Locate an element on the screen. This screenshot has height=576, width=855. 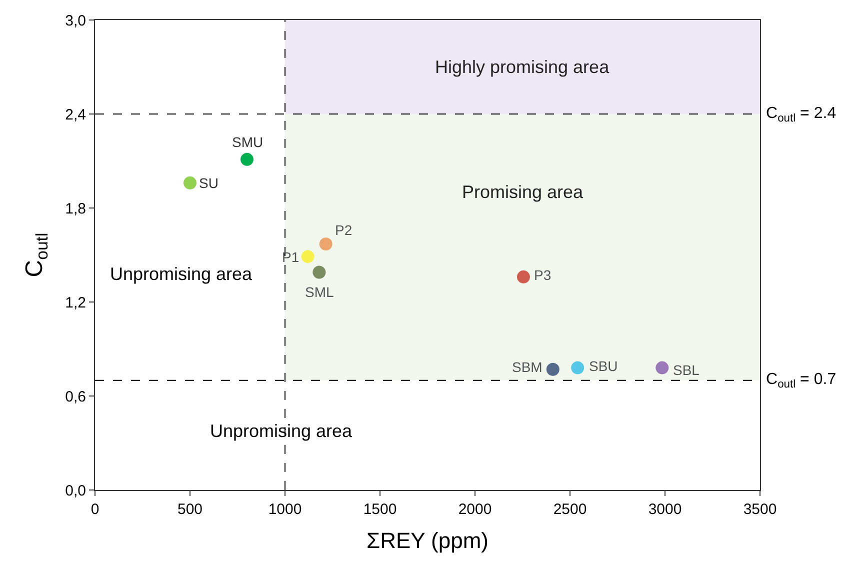
series-label: SBM is located at coordinates (527, 367).